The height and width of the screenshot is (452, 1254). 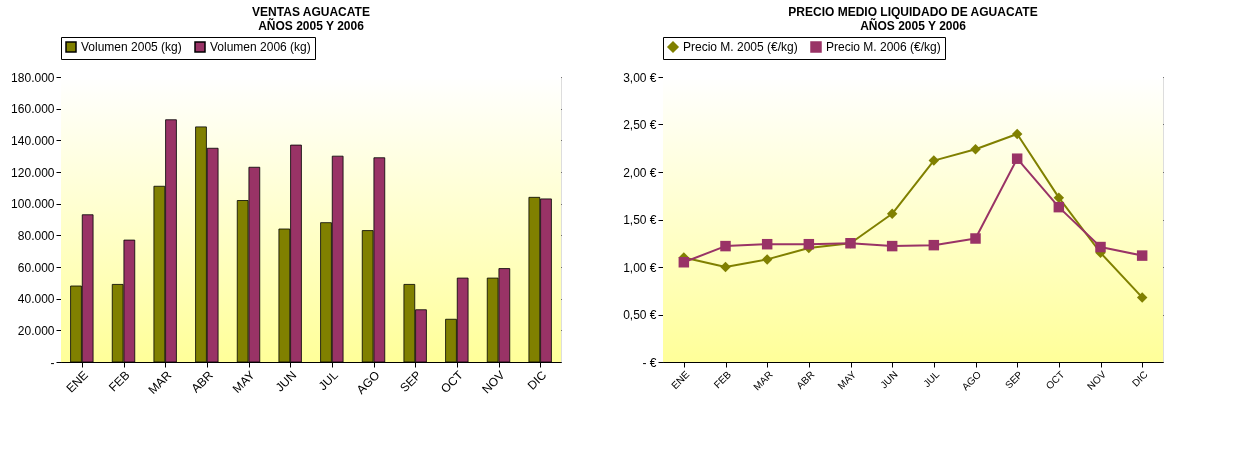 What do you see at coordinates (33, 77) in the screenshot?
I see `y-tick-label: 180.000` at bounding box center [33, 77].